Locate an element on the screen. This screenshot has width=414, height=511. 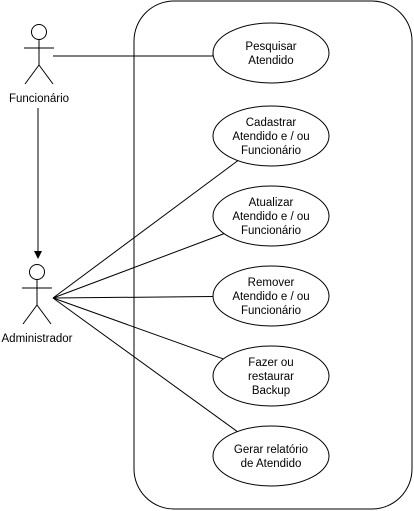
actor-label: Administrador is located at coordinates (37, 339).